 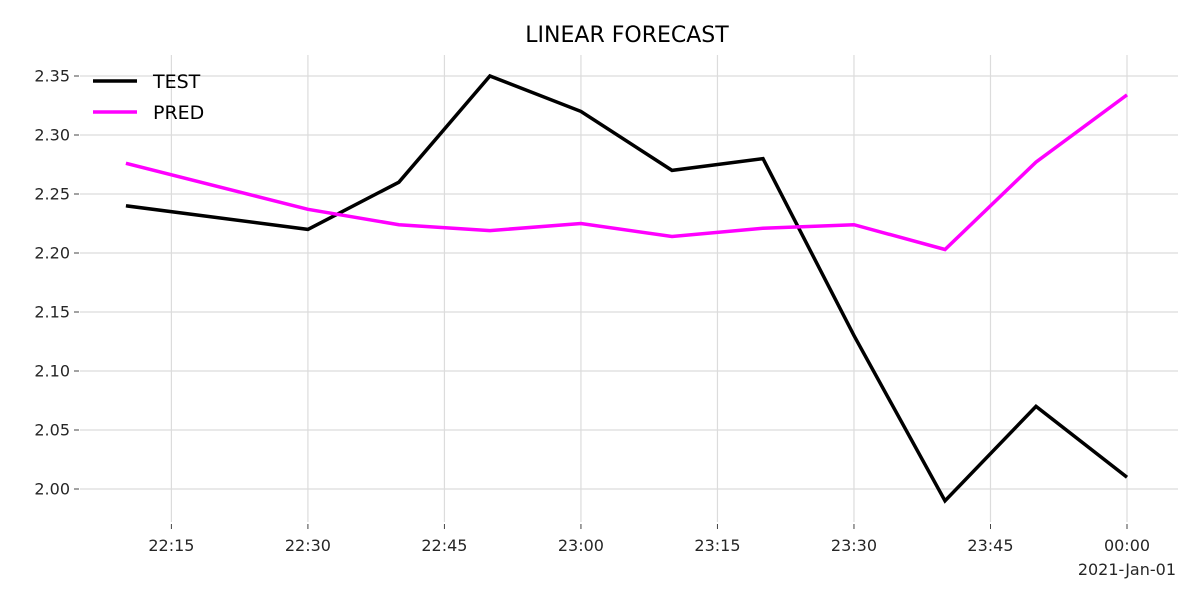 I want to click on y-tick-label: 2.30, so click(x=52, y=135).